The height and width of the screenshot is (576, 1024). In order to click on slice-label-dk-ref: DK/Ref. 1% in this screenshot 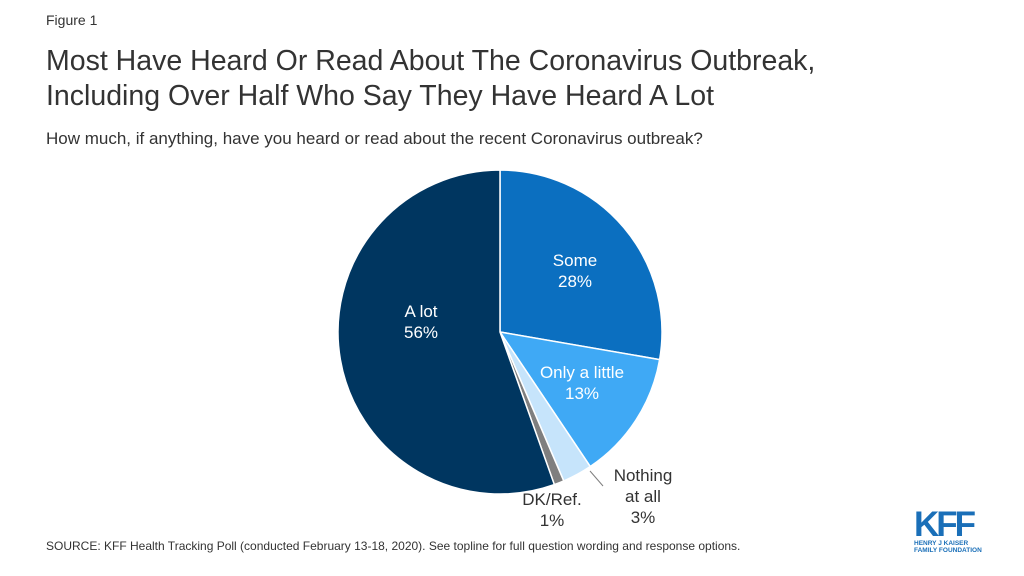, I will do `click(552, 510)`.